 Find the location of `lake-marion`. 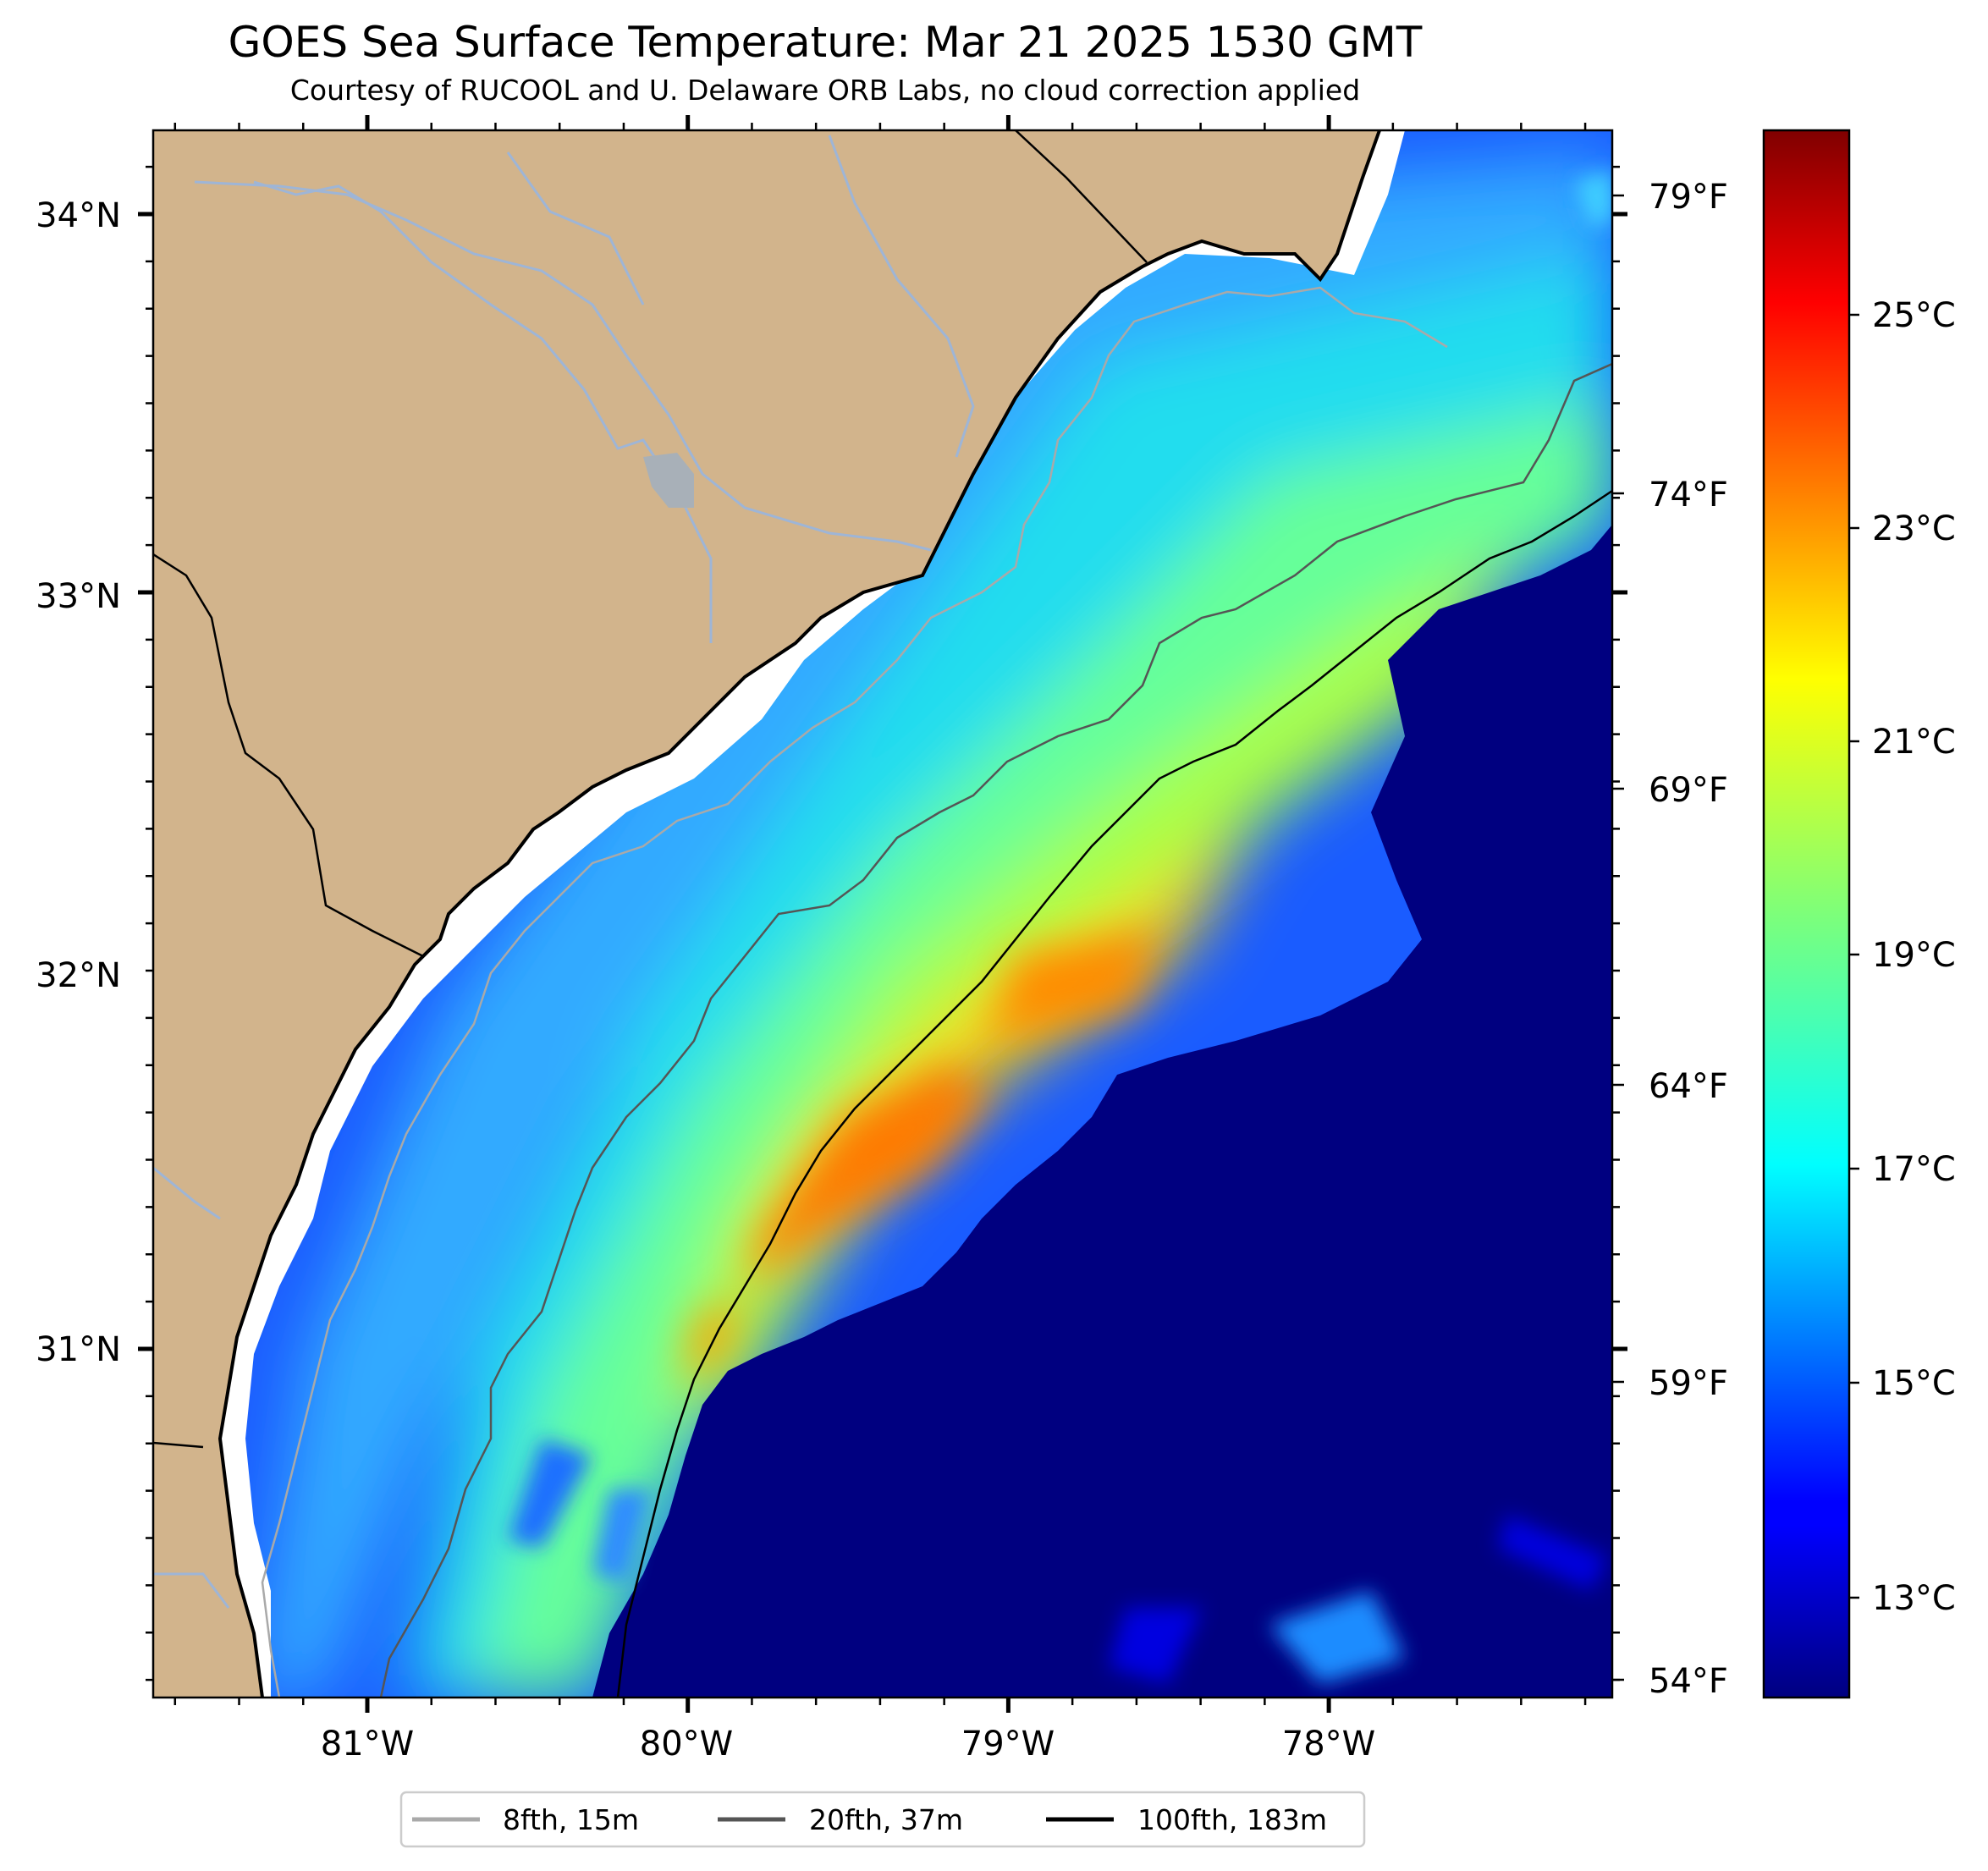

lake-marion is located at coordinates (668, 481).